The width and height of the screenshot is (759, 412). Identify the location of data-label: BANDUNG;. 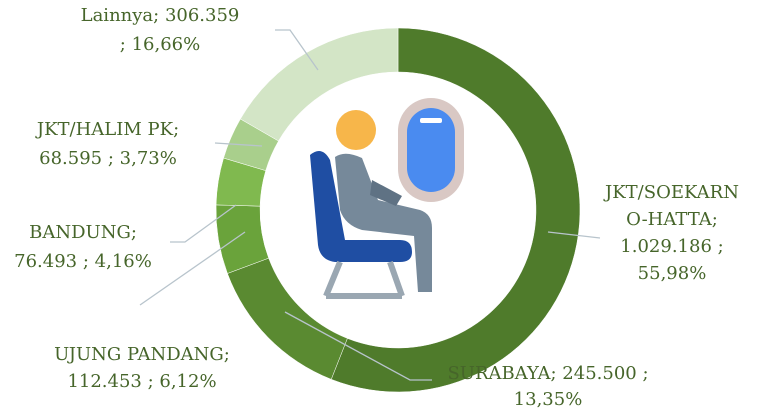
(83, 232).